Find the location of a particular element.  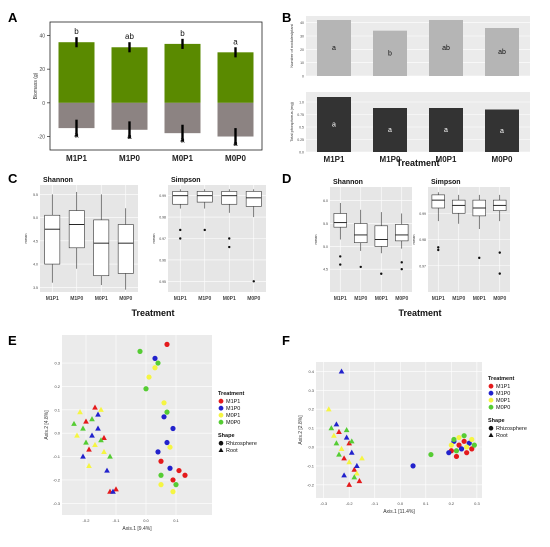

panel-f-xtick-label: -0.3 is located at coordinates (324, 503).